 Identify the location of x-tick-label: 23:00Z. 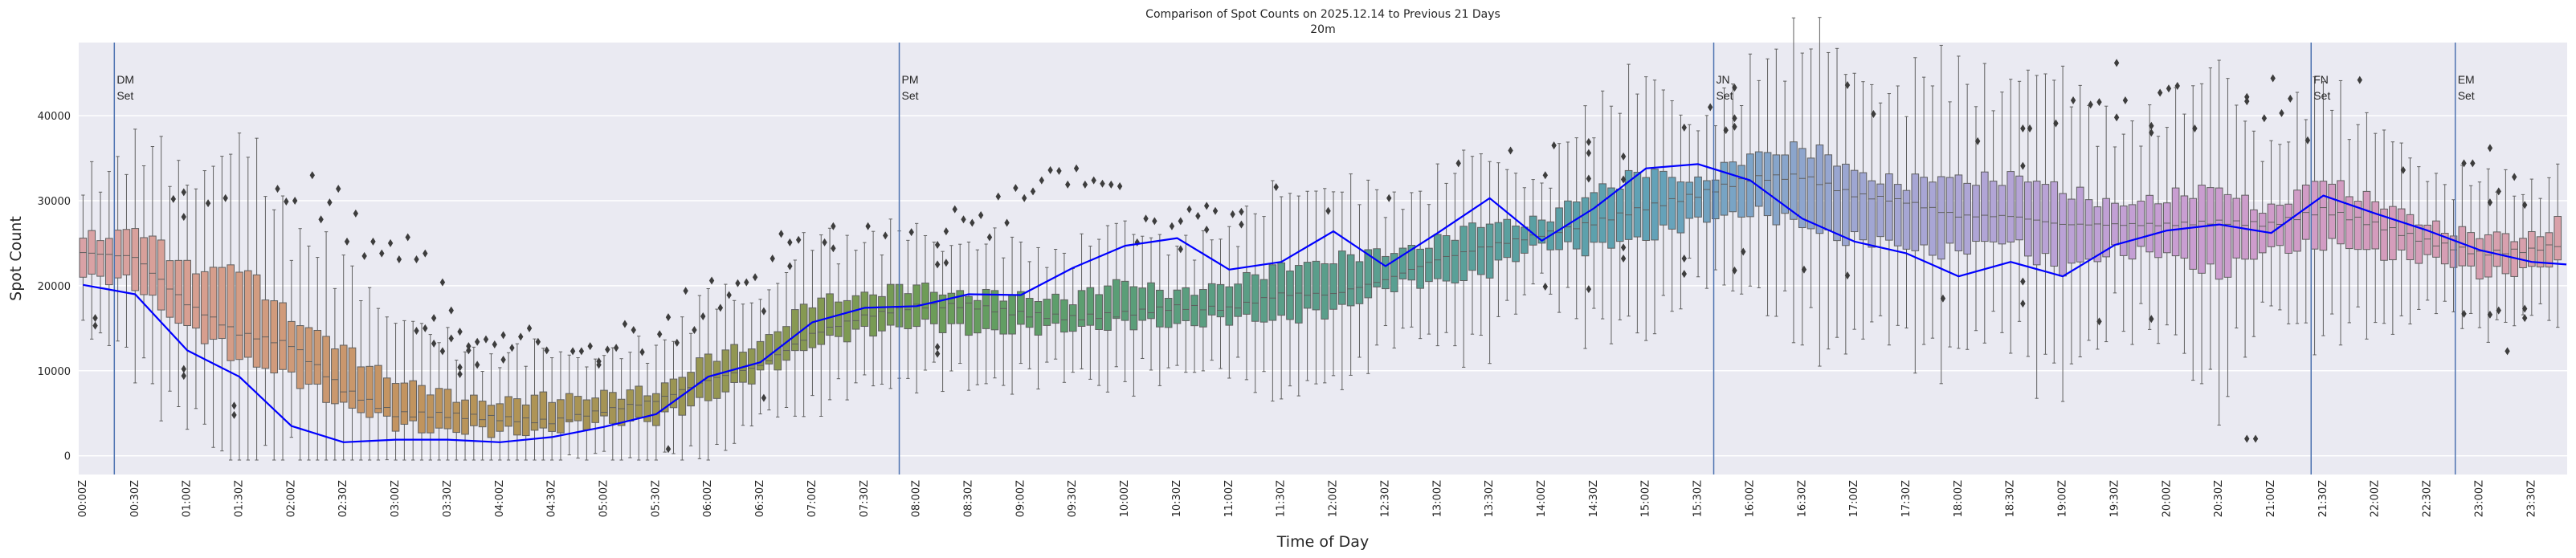
(2479, 498).